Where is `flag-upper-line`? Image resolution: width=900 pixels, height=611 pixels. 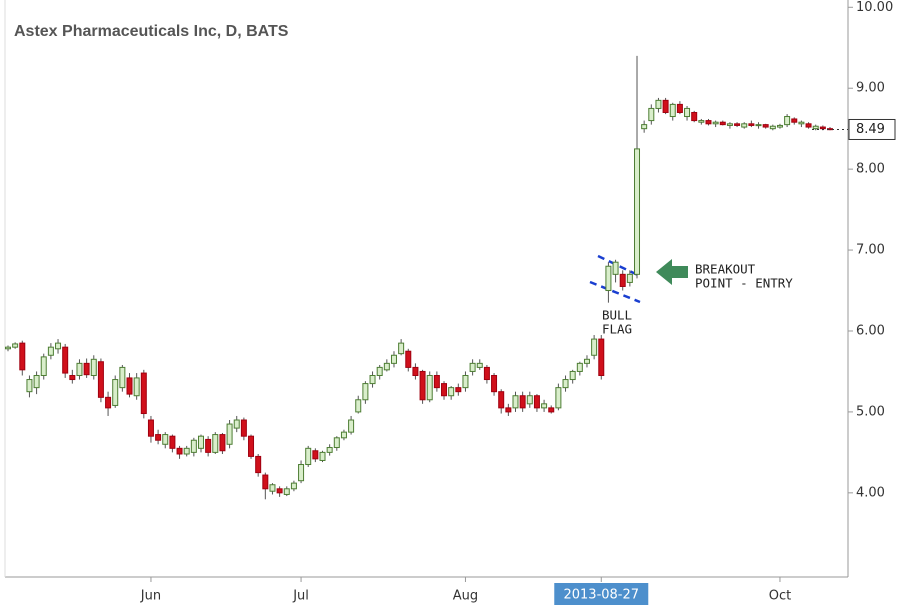 flag-upper-line is located at coordinates (619, 266).